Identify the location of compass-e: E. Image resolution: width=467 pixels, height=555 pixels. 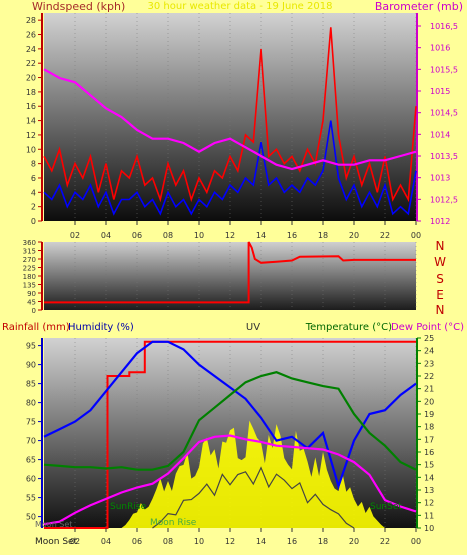
(440, 295).